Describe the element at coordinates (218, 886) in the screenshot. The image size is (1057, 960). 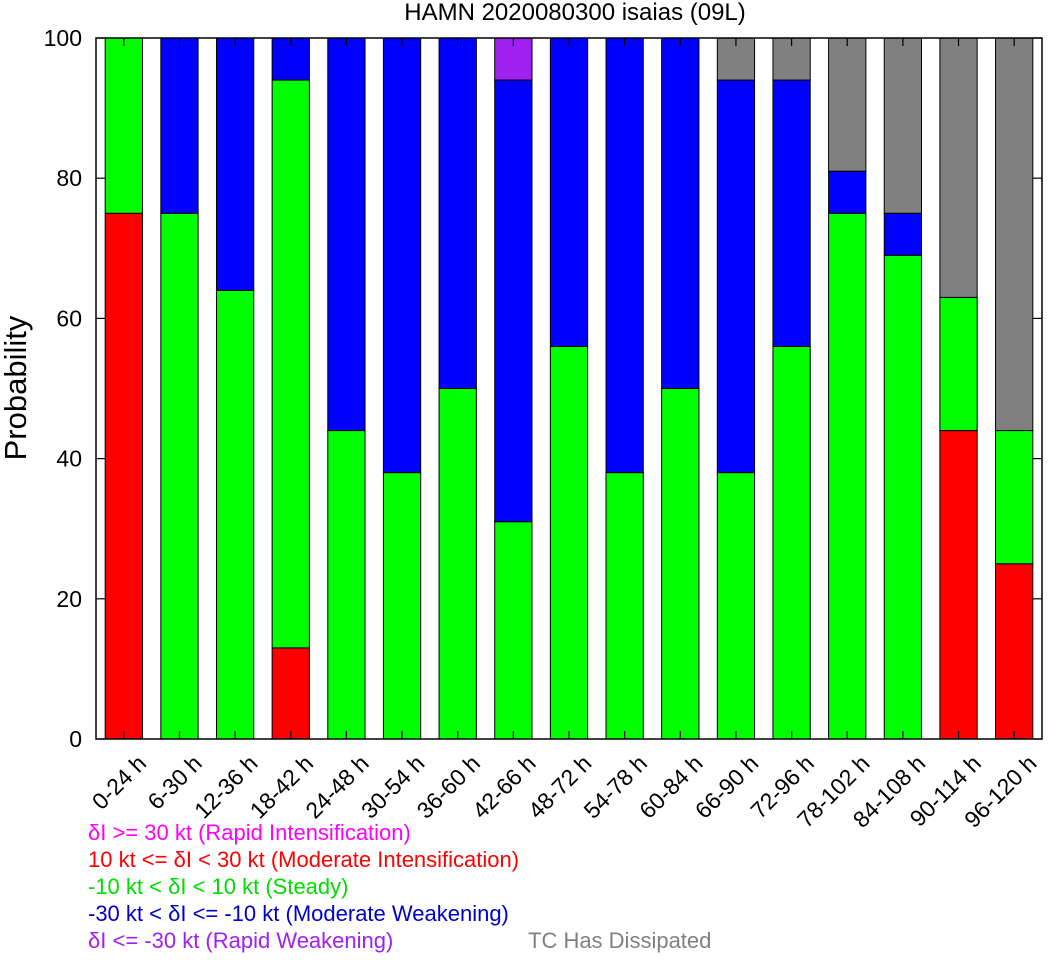
I see `legend-steady: -10 kt < δI < 10 kt (Steady)` at that location.